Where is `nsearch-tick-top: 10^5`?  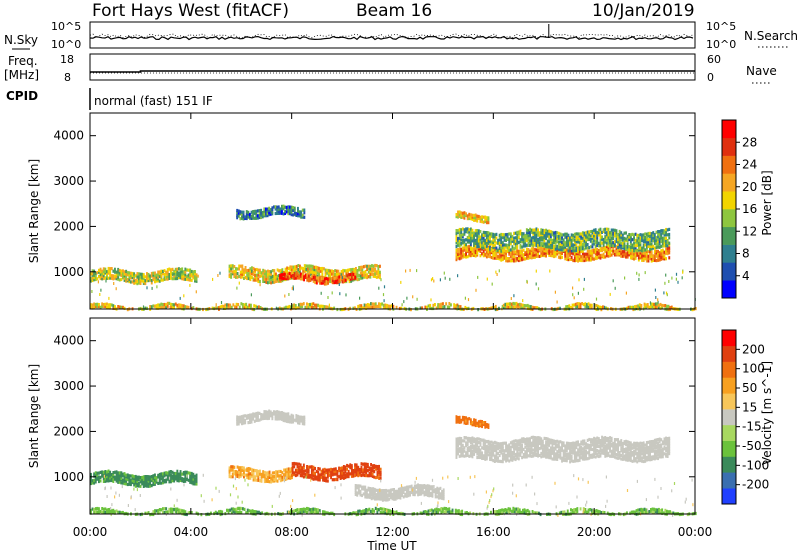 nsearch-tick-top: 10^5 is located at coordinates (721, 26).